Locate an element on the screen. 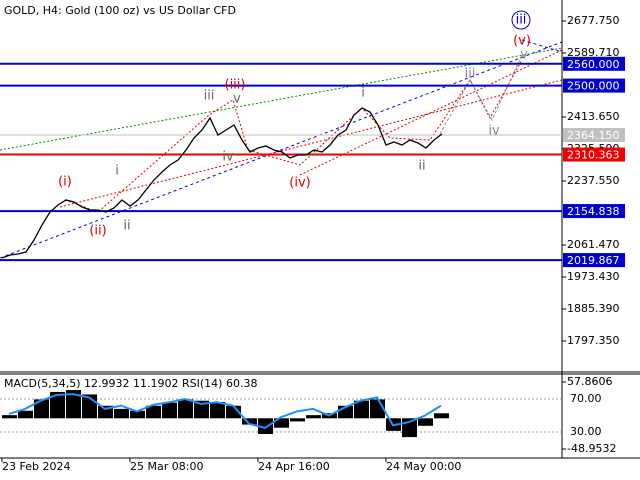 The width and height of the screenshot is (640, 480). level-label: 2154.838 is located at coordinates (593, 211).